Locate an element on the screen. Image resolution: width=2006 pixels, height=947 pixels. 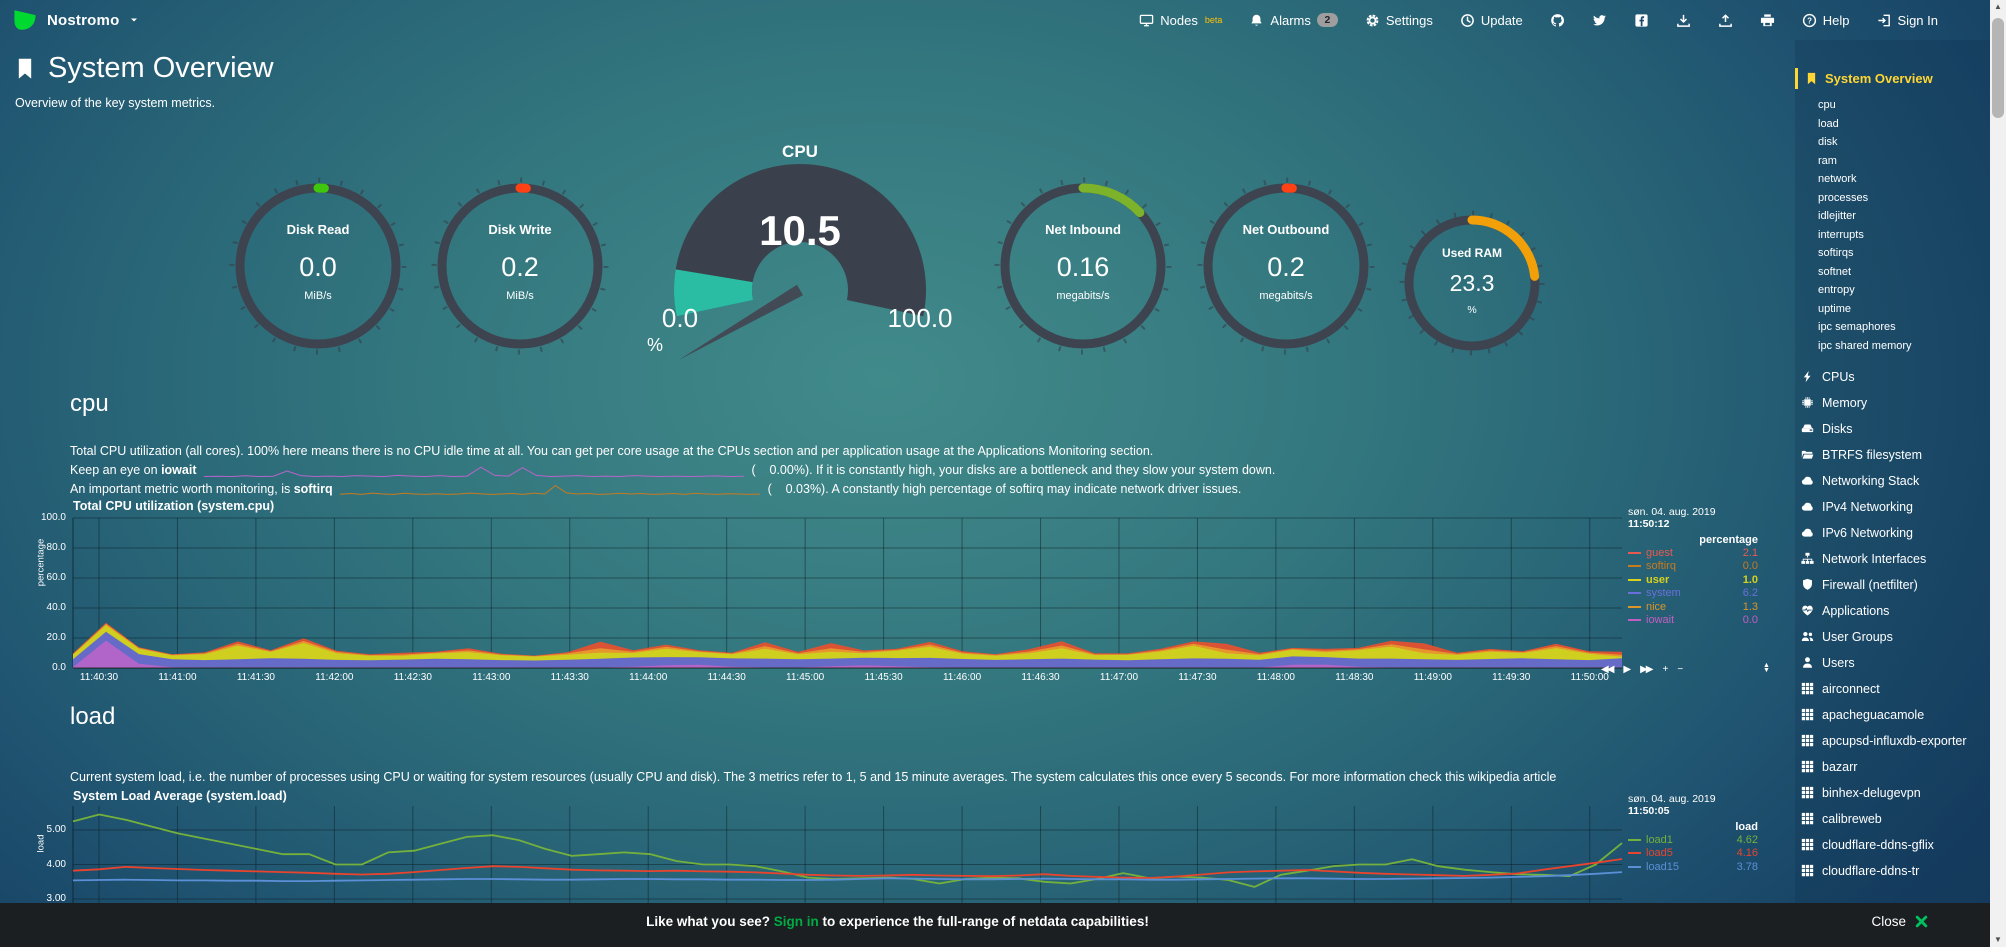
pan-forward-button: ▶▶ is located at coordinates (1646, 669).